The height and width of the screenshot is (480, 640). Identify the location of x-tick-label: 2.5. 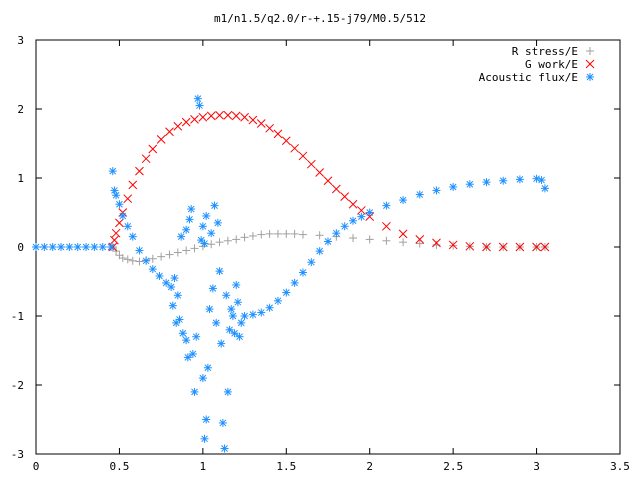
(453, 466).